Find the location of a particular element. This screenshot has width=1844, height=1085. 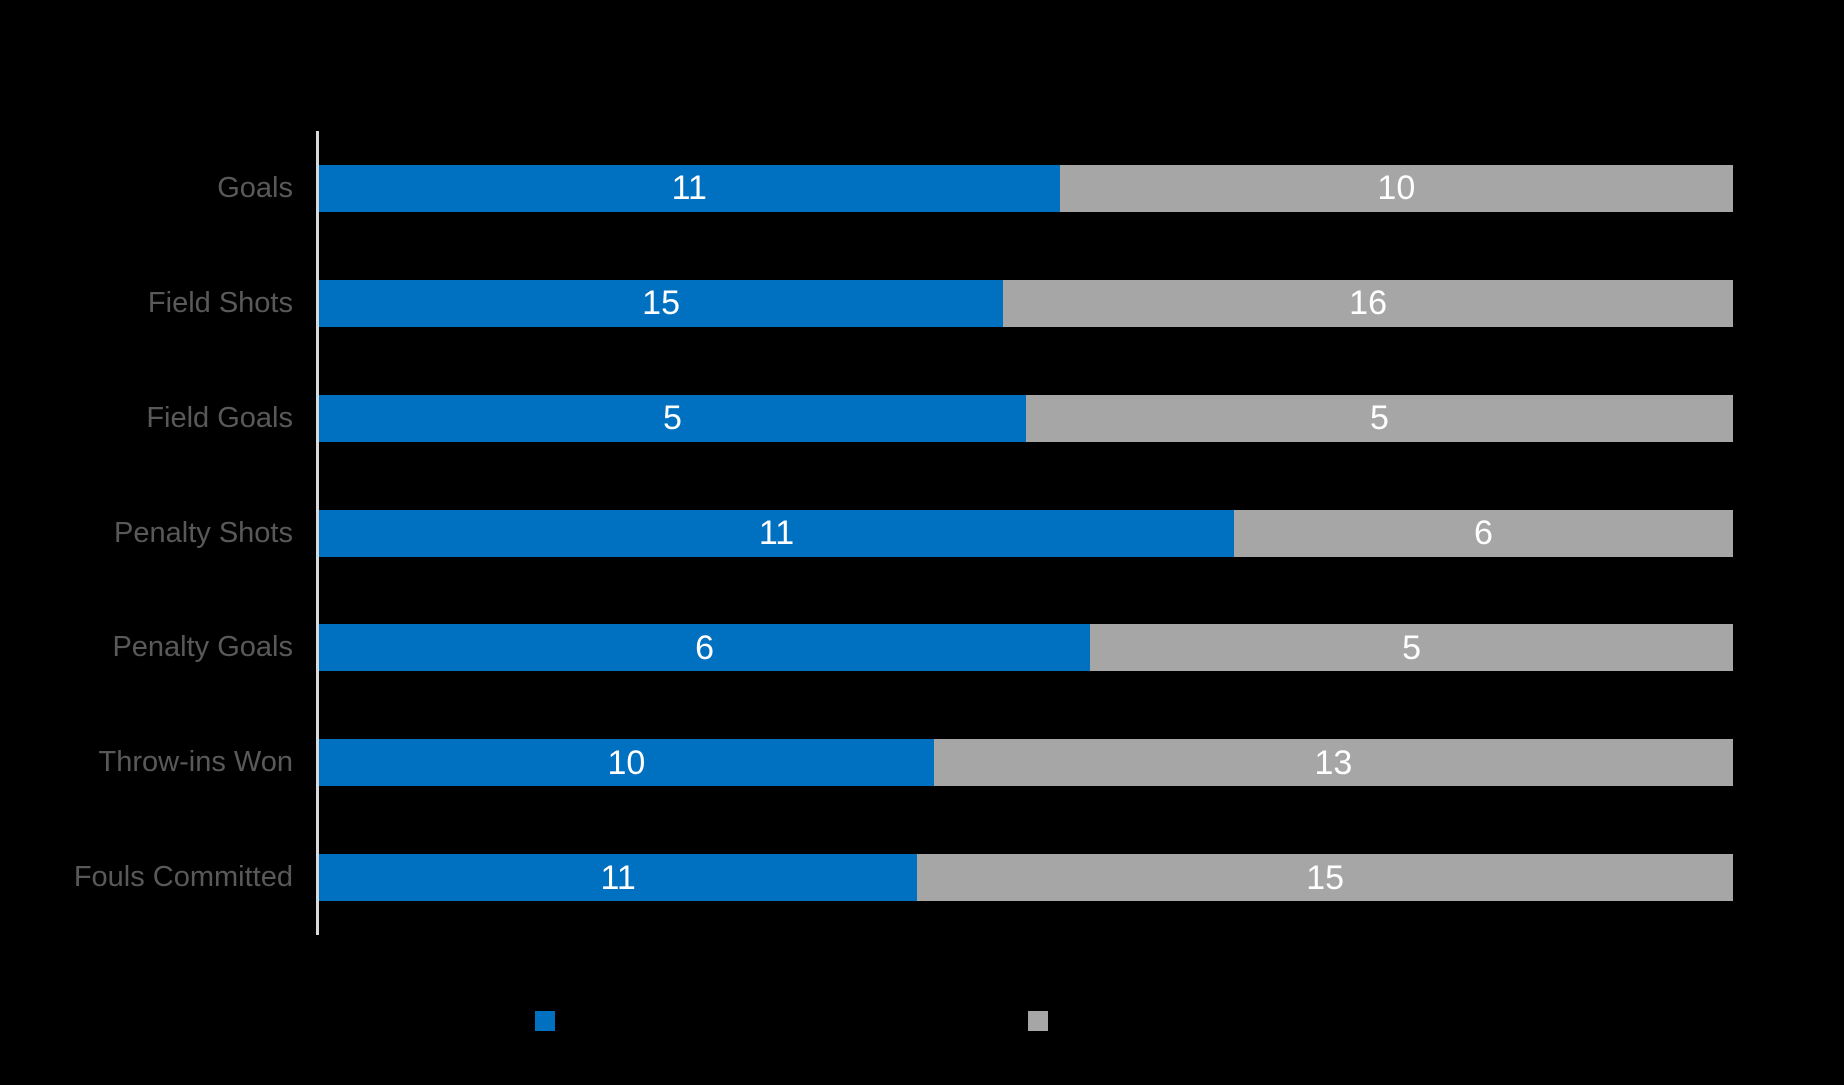

bar-track: 11 10 is located at coordinates (1026, 188).